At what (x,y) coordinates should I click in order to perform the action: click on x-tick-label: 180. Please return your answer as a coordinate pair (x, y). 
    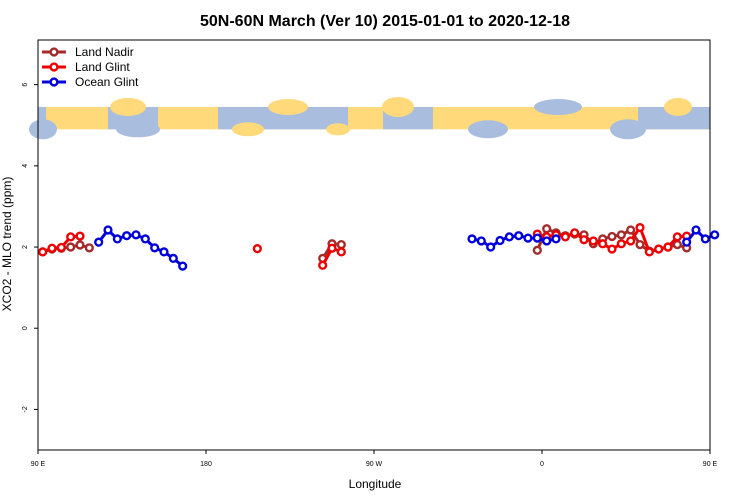
    Looking at the image, I should click on (206, 464).